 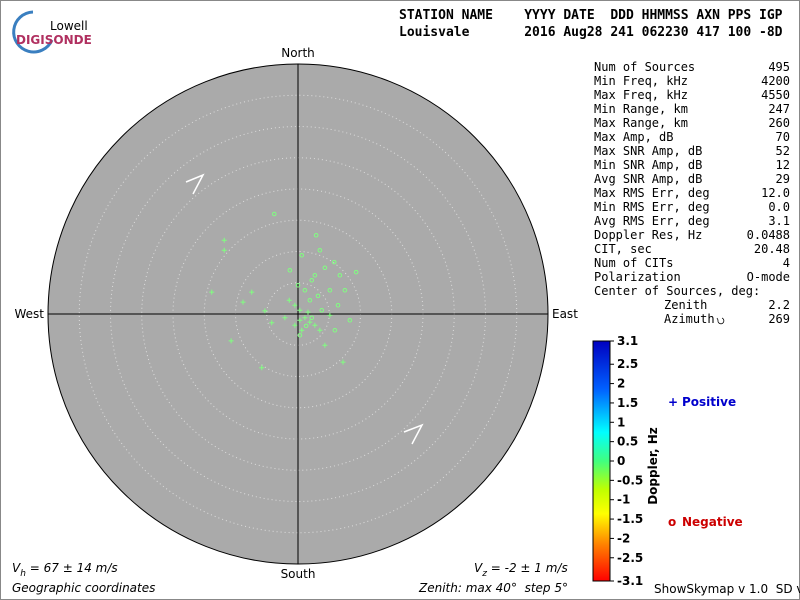 I want to click on colorbar, so click(x=601, y=461).